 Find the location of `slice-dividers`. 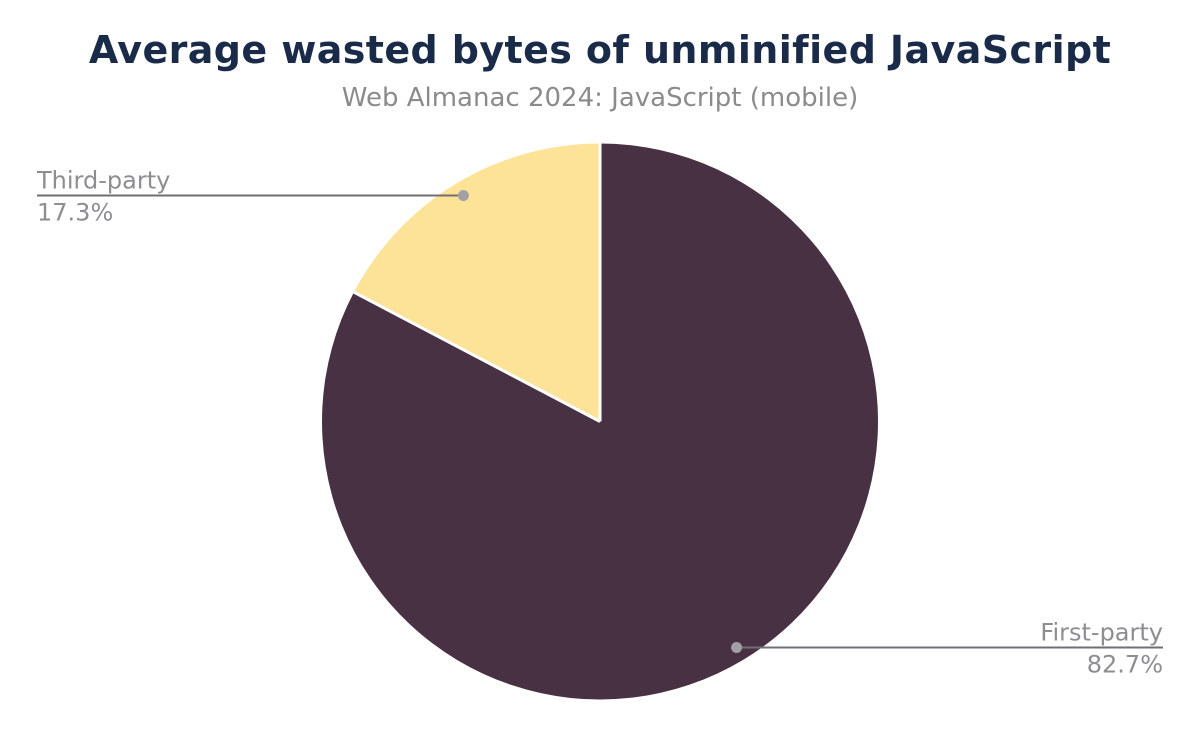

slice-dividers is located at coordinates (477, 283).